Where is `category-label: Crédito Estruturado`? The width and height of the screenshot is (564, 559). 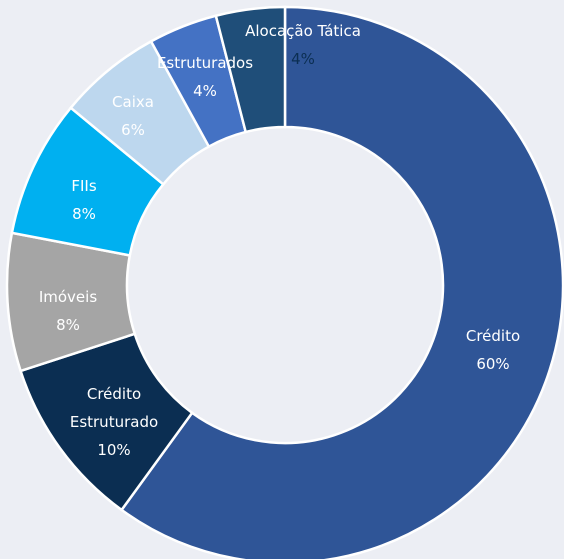
category-label: Crédito Estruturado is located at coordinates (114, 408).